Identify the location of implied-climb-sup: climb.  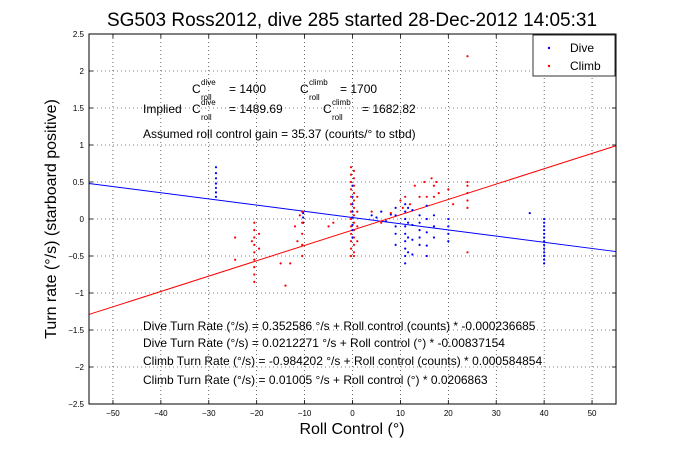
(341, 102).